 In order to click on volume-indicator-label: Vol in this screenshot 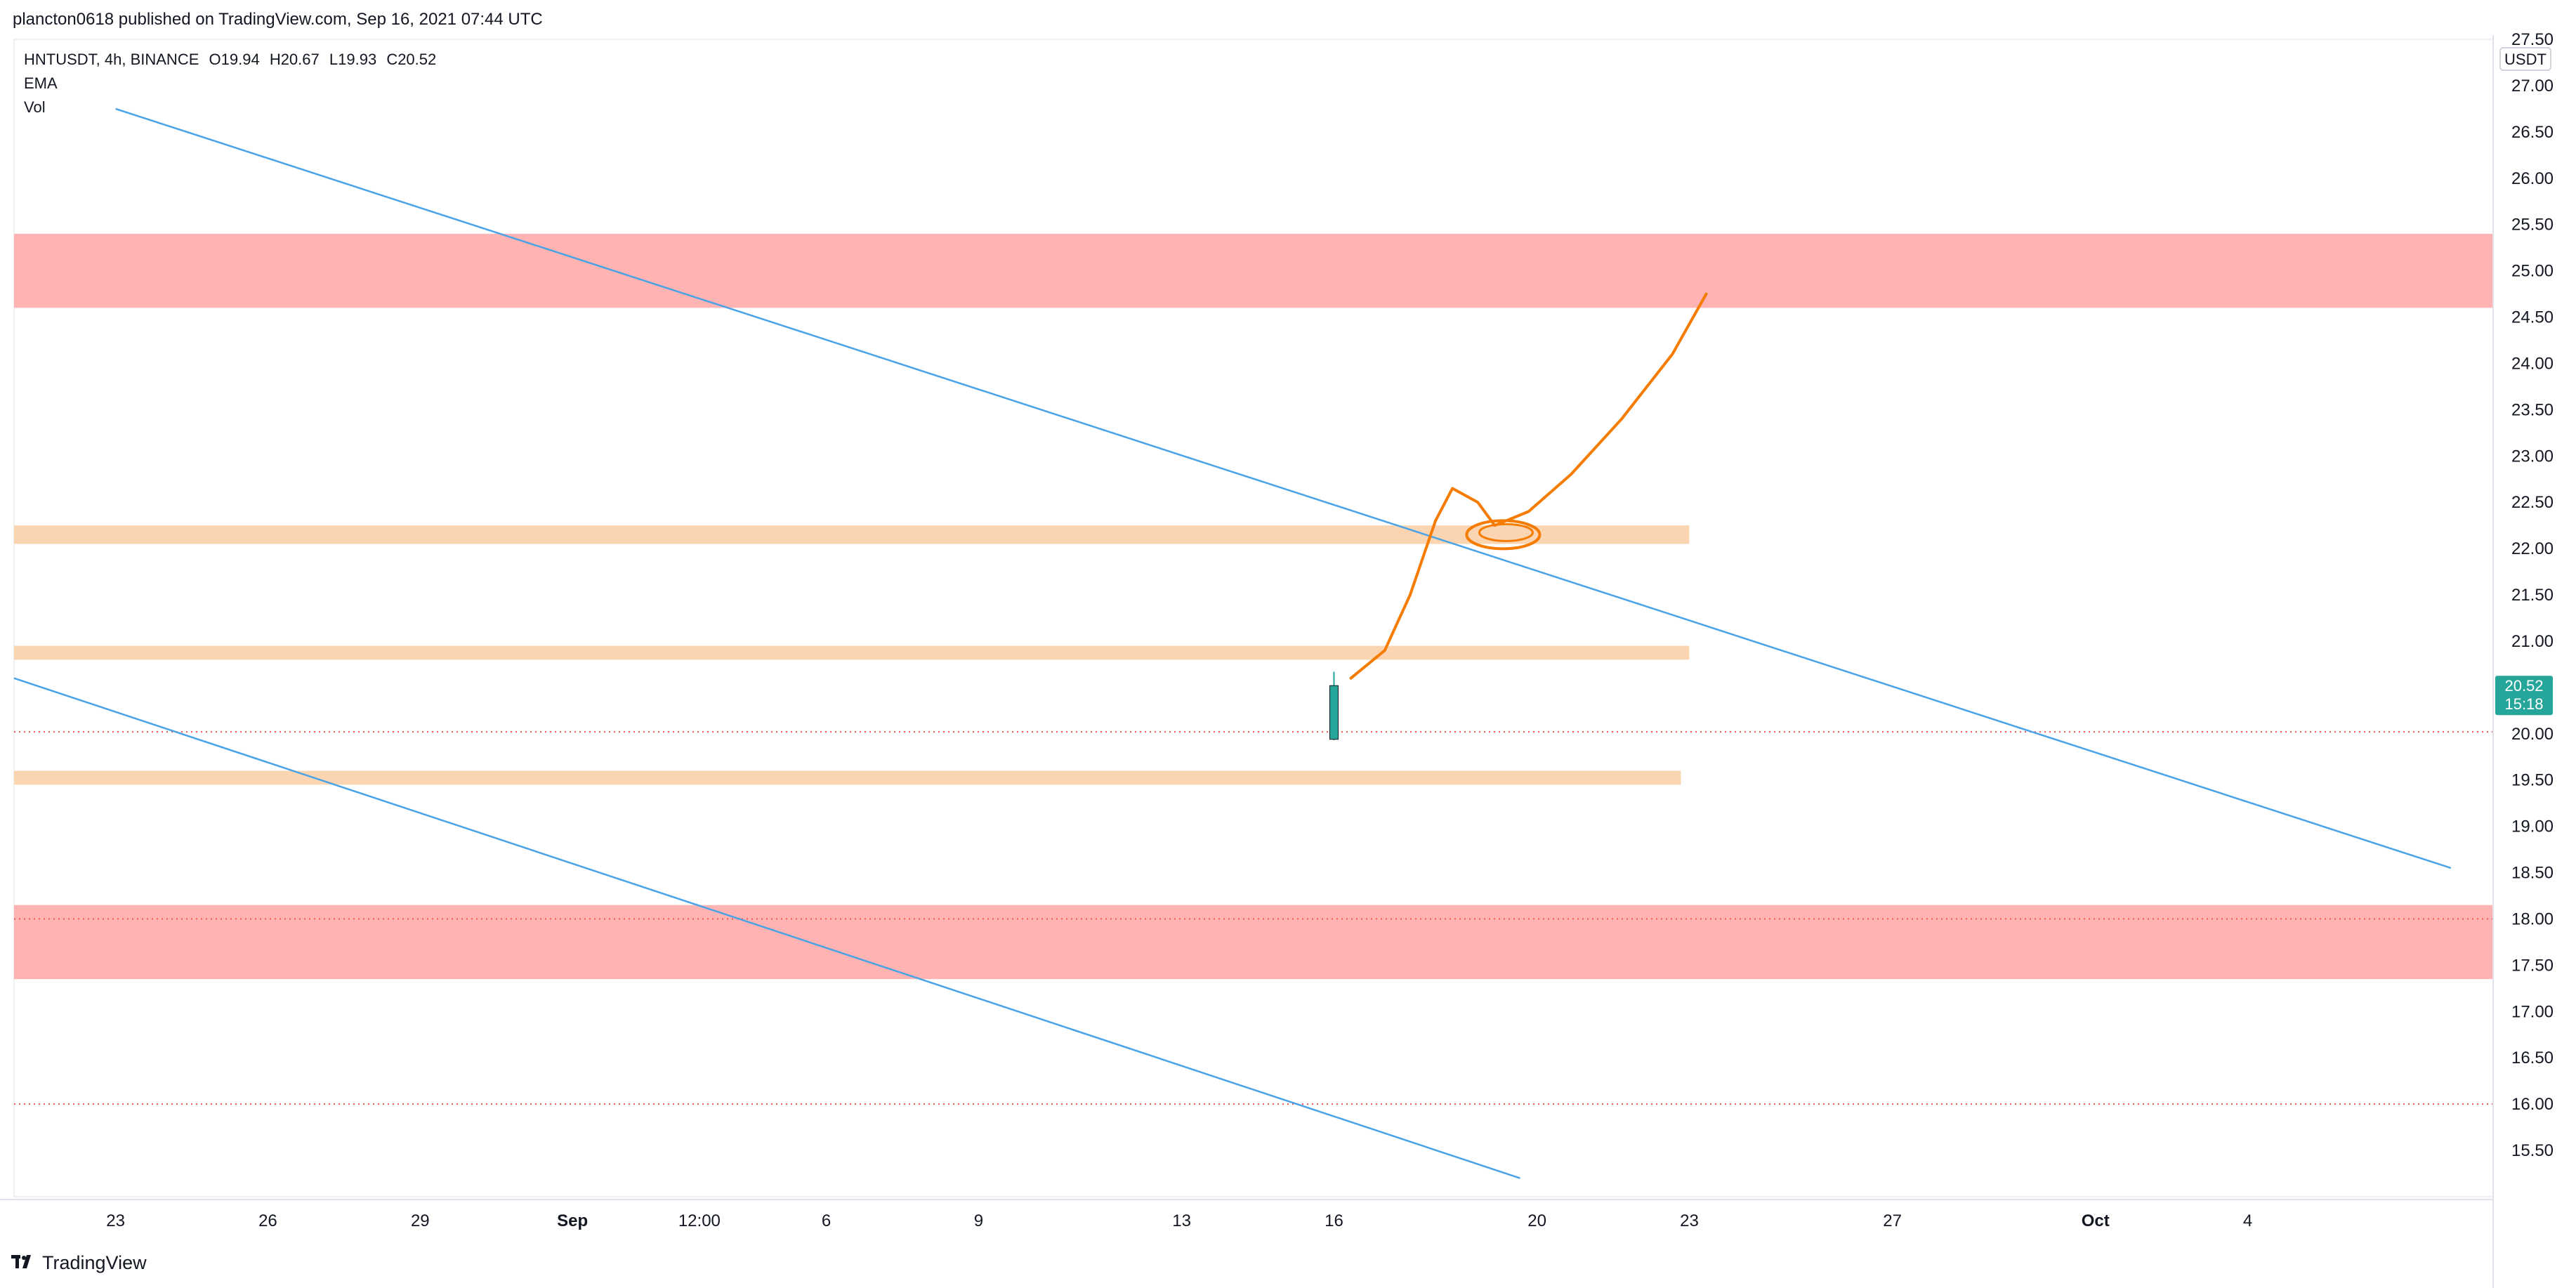, I will do `click(35, 107)`.